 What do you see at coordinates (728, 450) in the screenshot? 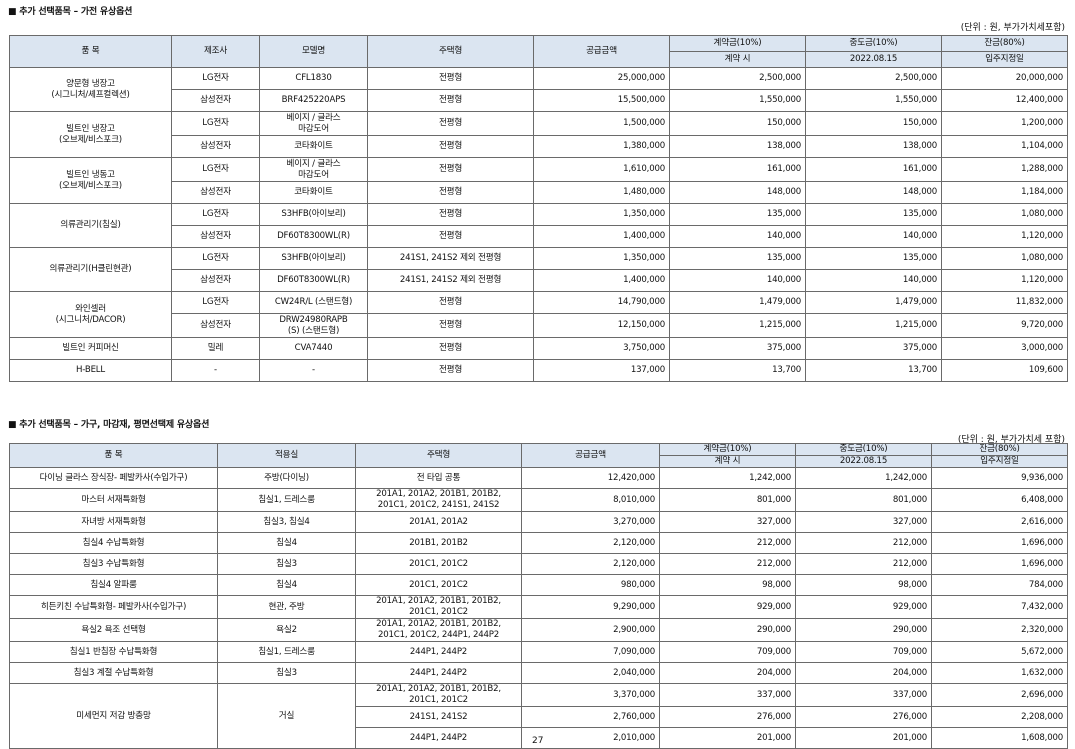
I see `header-contract: 계약금(10%)` at bounding box center [728, 450].